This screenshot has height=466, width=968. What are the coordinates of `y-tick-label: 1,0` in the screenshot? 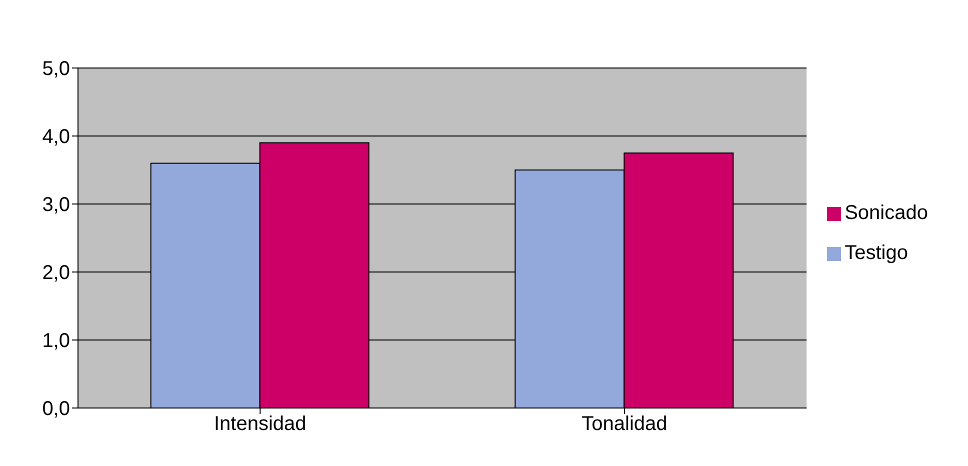 It's located at (56, 341).